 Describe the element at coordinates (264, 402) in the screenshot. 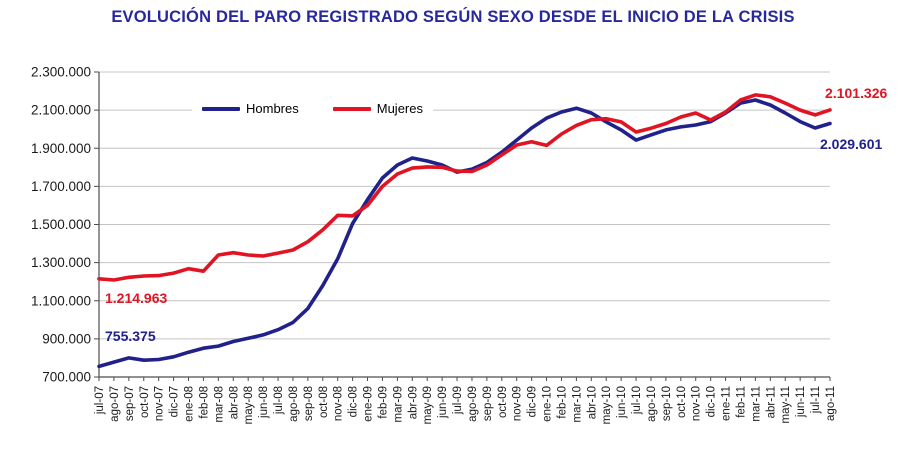

I see `x-tick-label: jun-08` at that location.